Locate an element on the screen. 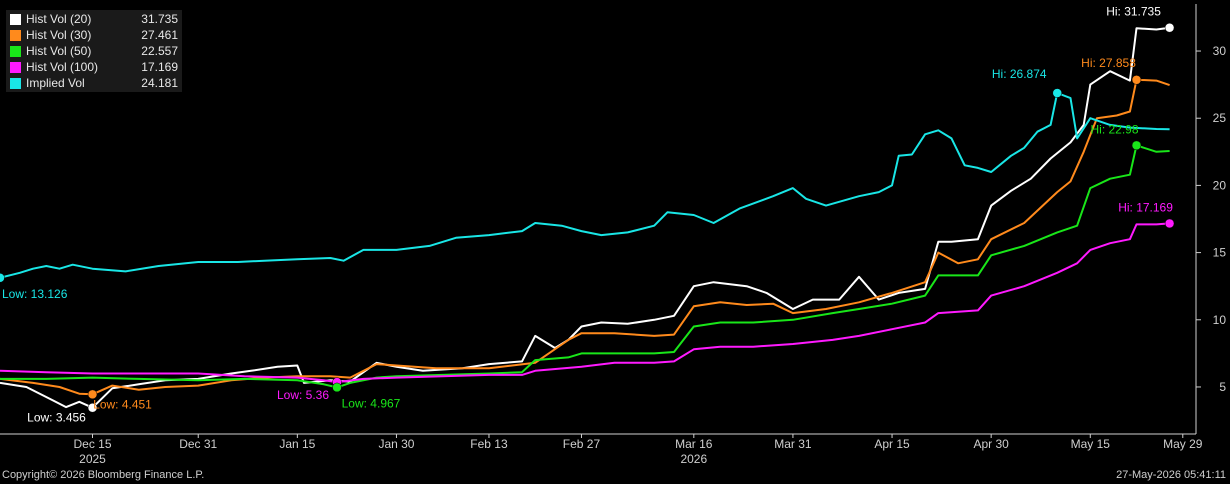 This screenshot has height=484, width=1230. annotation-label: Hi: 27.858 is located at coordinates (1108, 63).